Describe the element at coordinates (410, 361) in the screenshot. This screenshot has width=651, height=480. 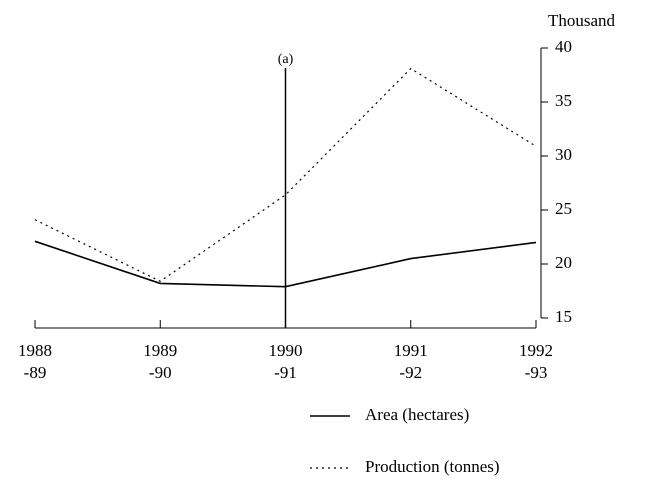
I see `x-tick-label: 1991 -92` at that location.